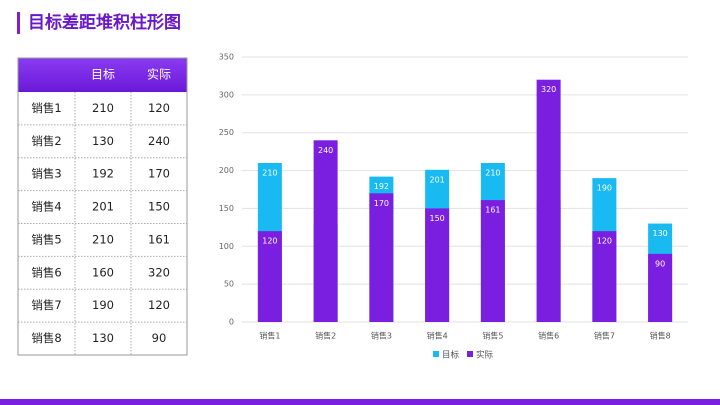  Describe the element at coordinates (159, 174) in the screenshot. I see `table-cell: 170` at that location.